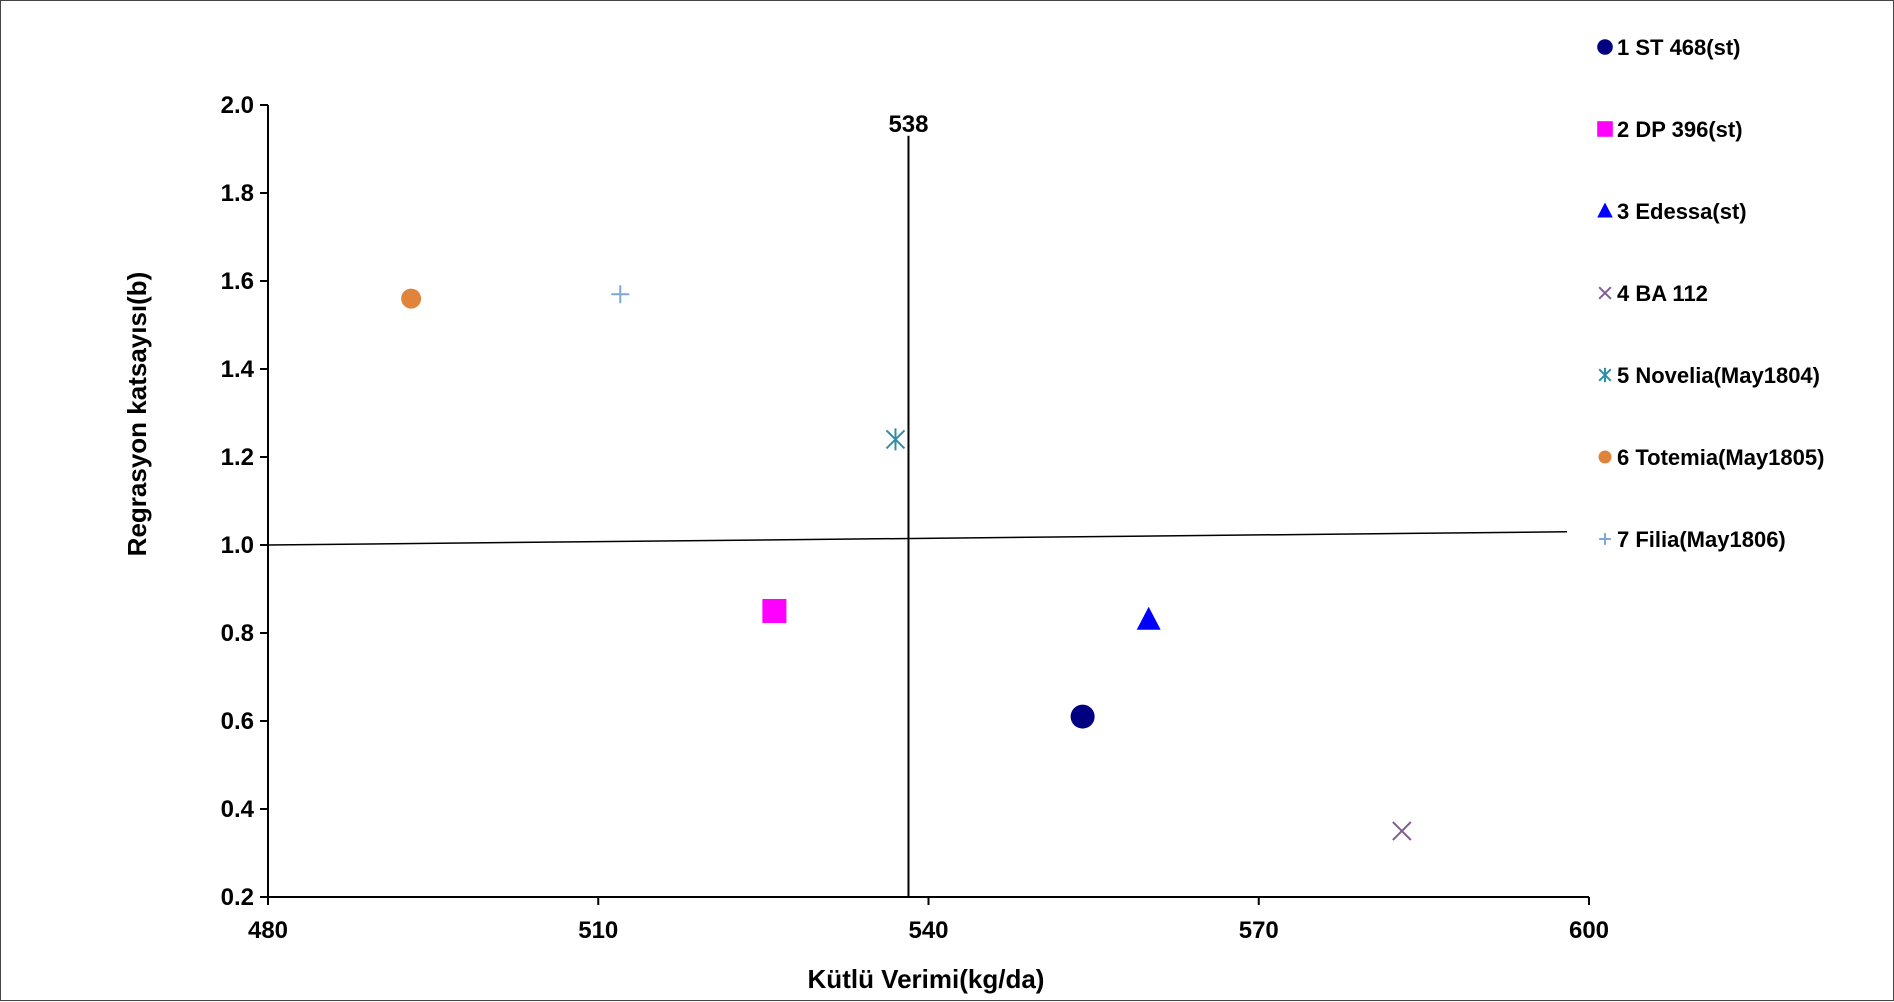  I want to click on y-tick-label: 0.8, so click(237, 633).